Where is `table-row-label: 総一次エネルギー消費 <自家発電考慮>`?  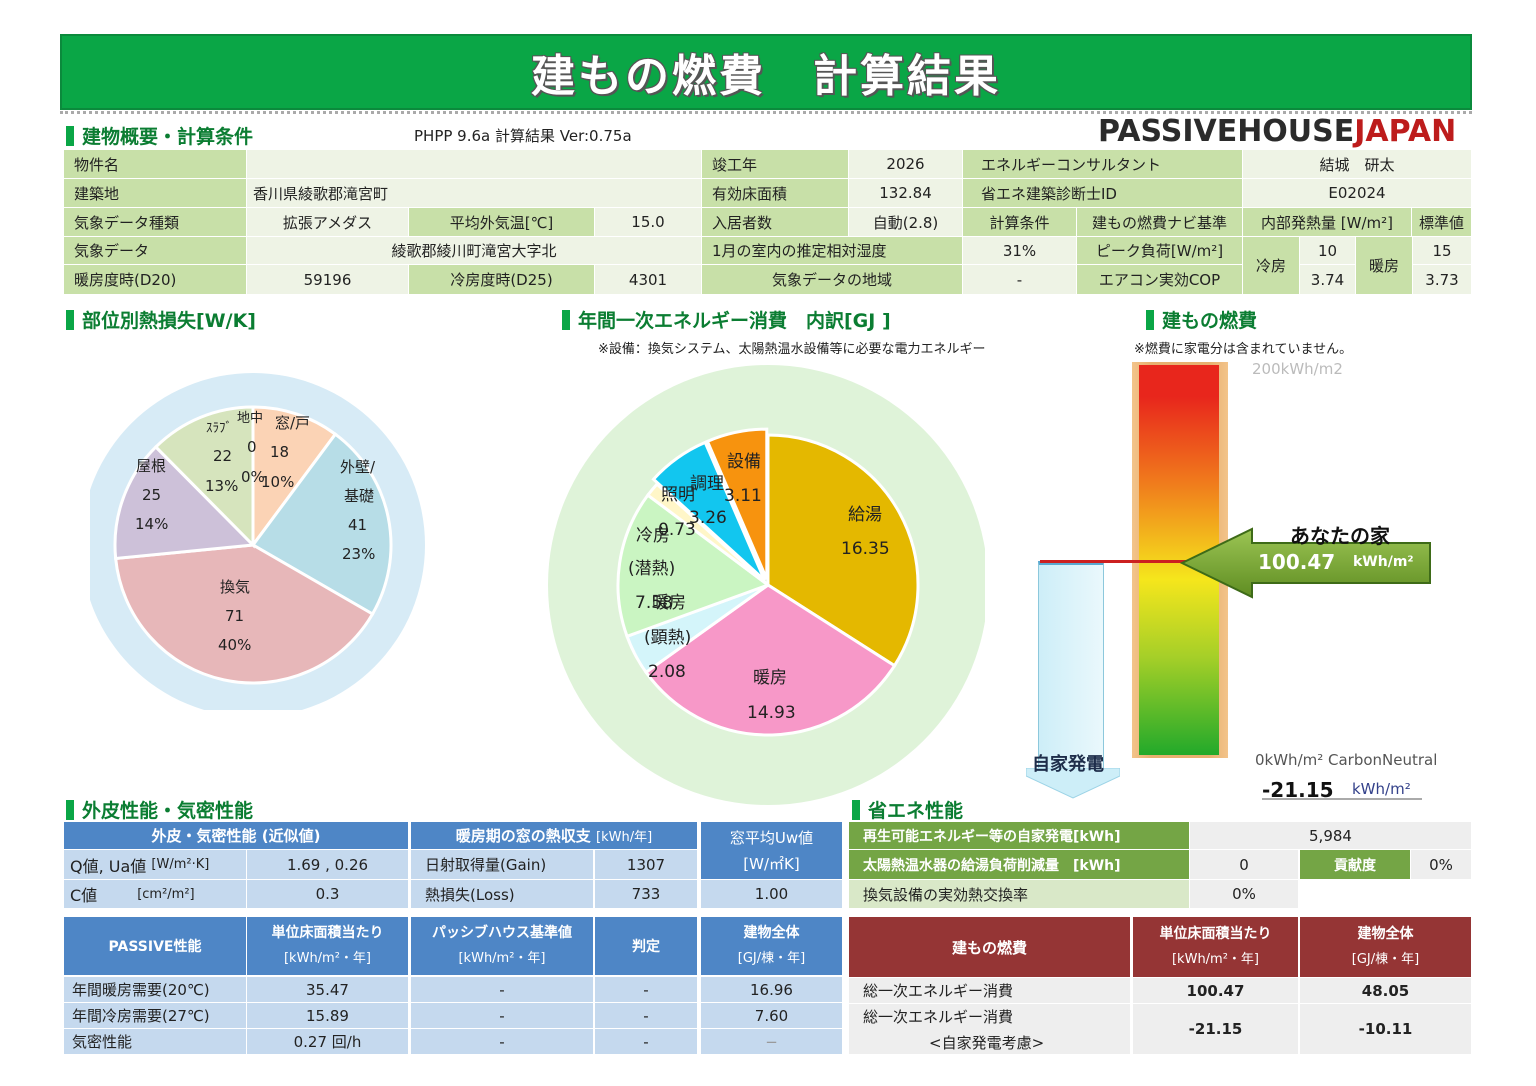
table-row-label: 総一次エネルギー消費 <自家発電考慮> is located at coordinates (989, 1029).